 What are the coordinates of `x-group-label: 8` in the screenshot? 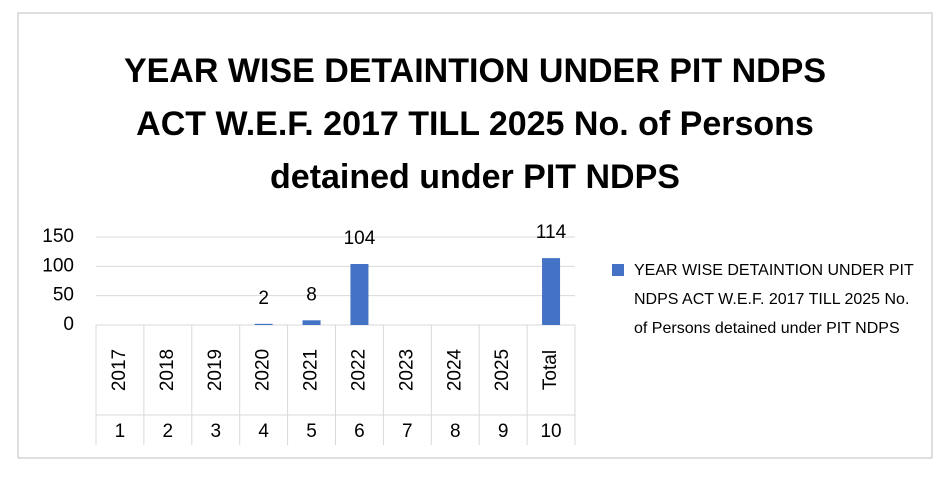 It's located at (455, 431).